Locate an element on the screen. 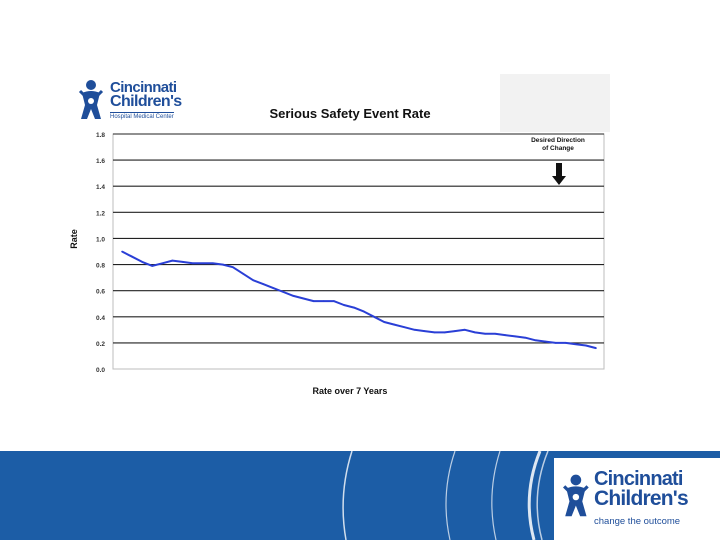 The height and width of the screenshot is (540, 720). header-shade is located at coordinates (555, 103).